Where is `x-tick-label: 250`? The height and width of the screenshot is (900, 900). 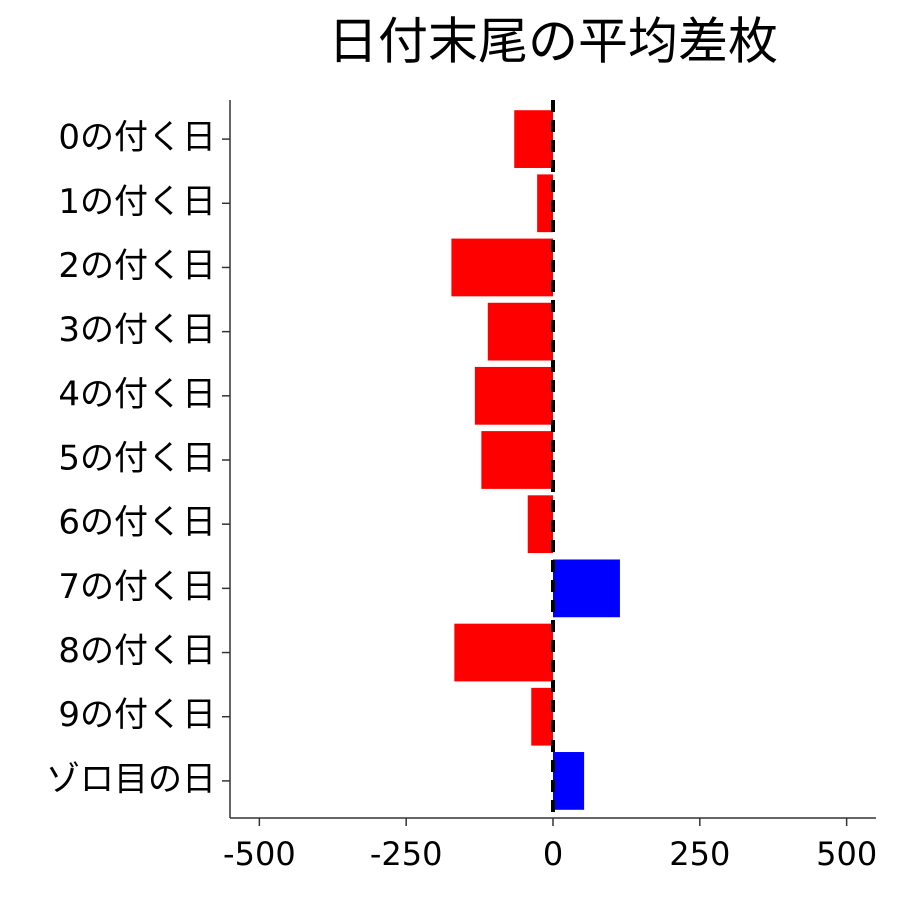 x-tick-label: 250 is located at coordinates (699, 854).